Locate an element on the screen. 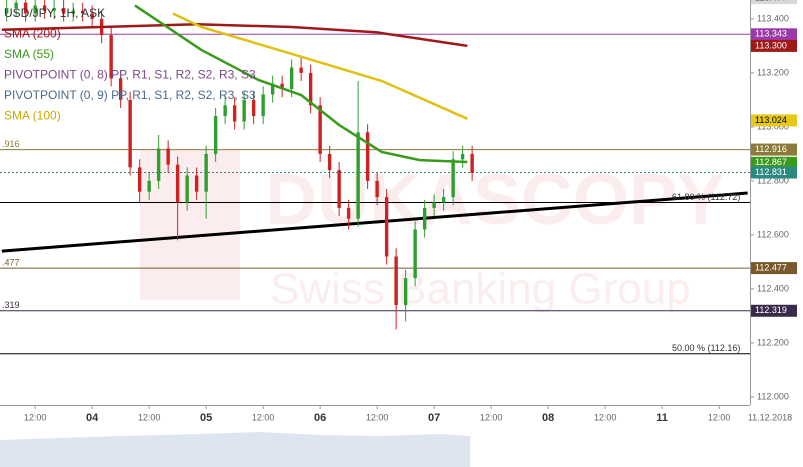 The width and height of the screenshot is (803, 467). x-tick-label: 08 is located at coordinates (548, 418).